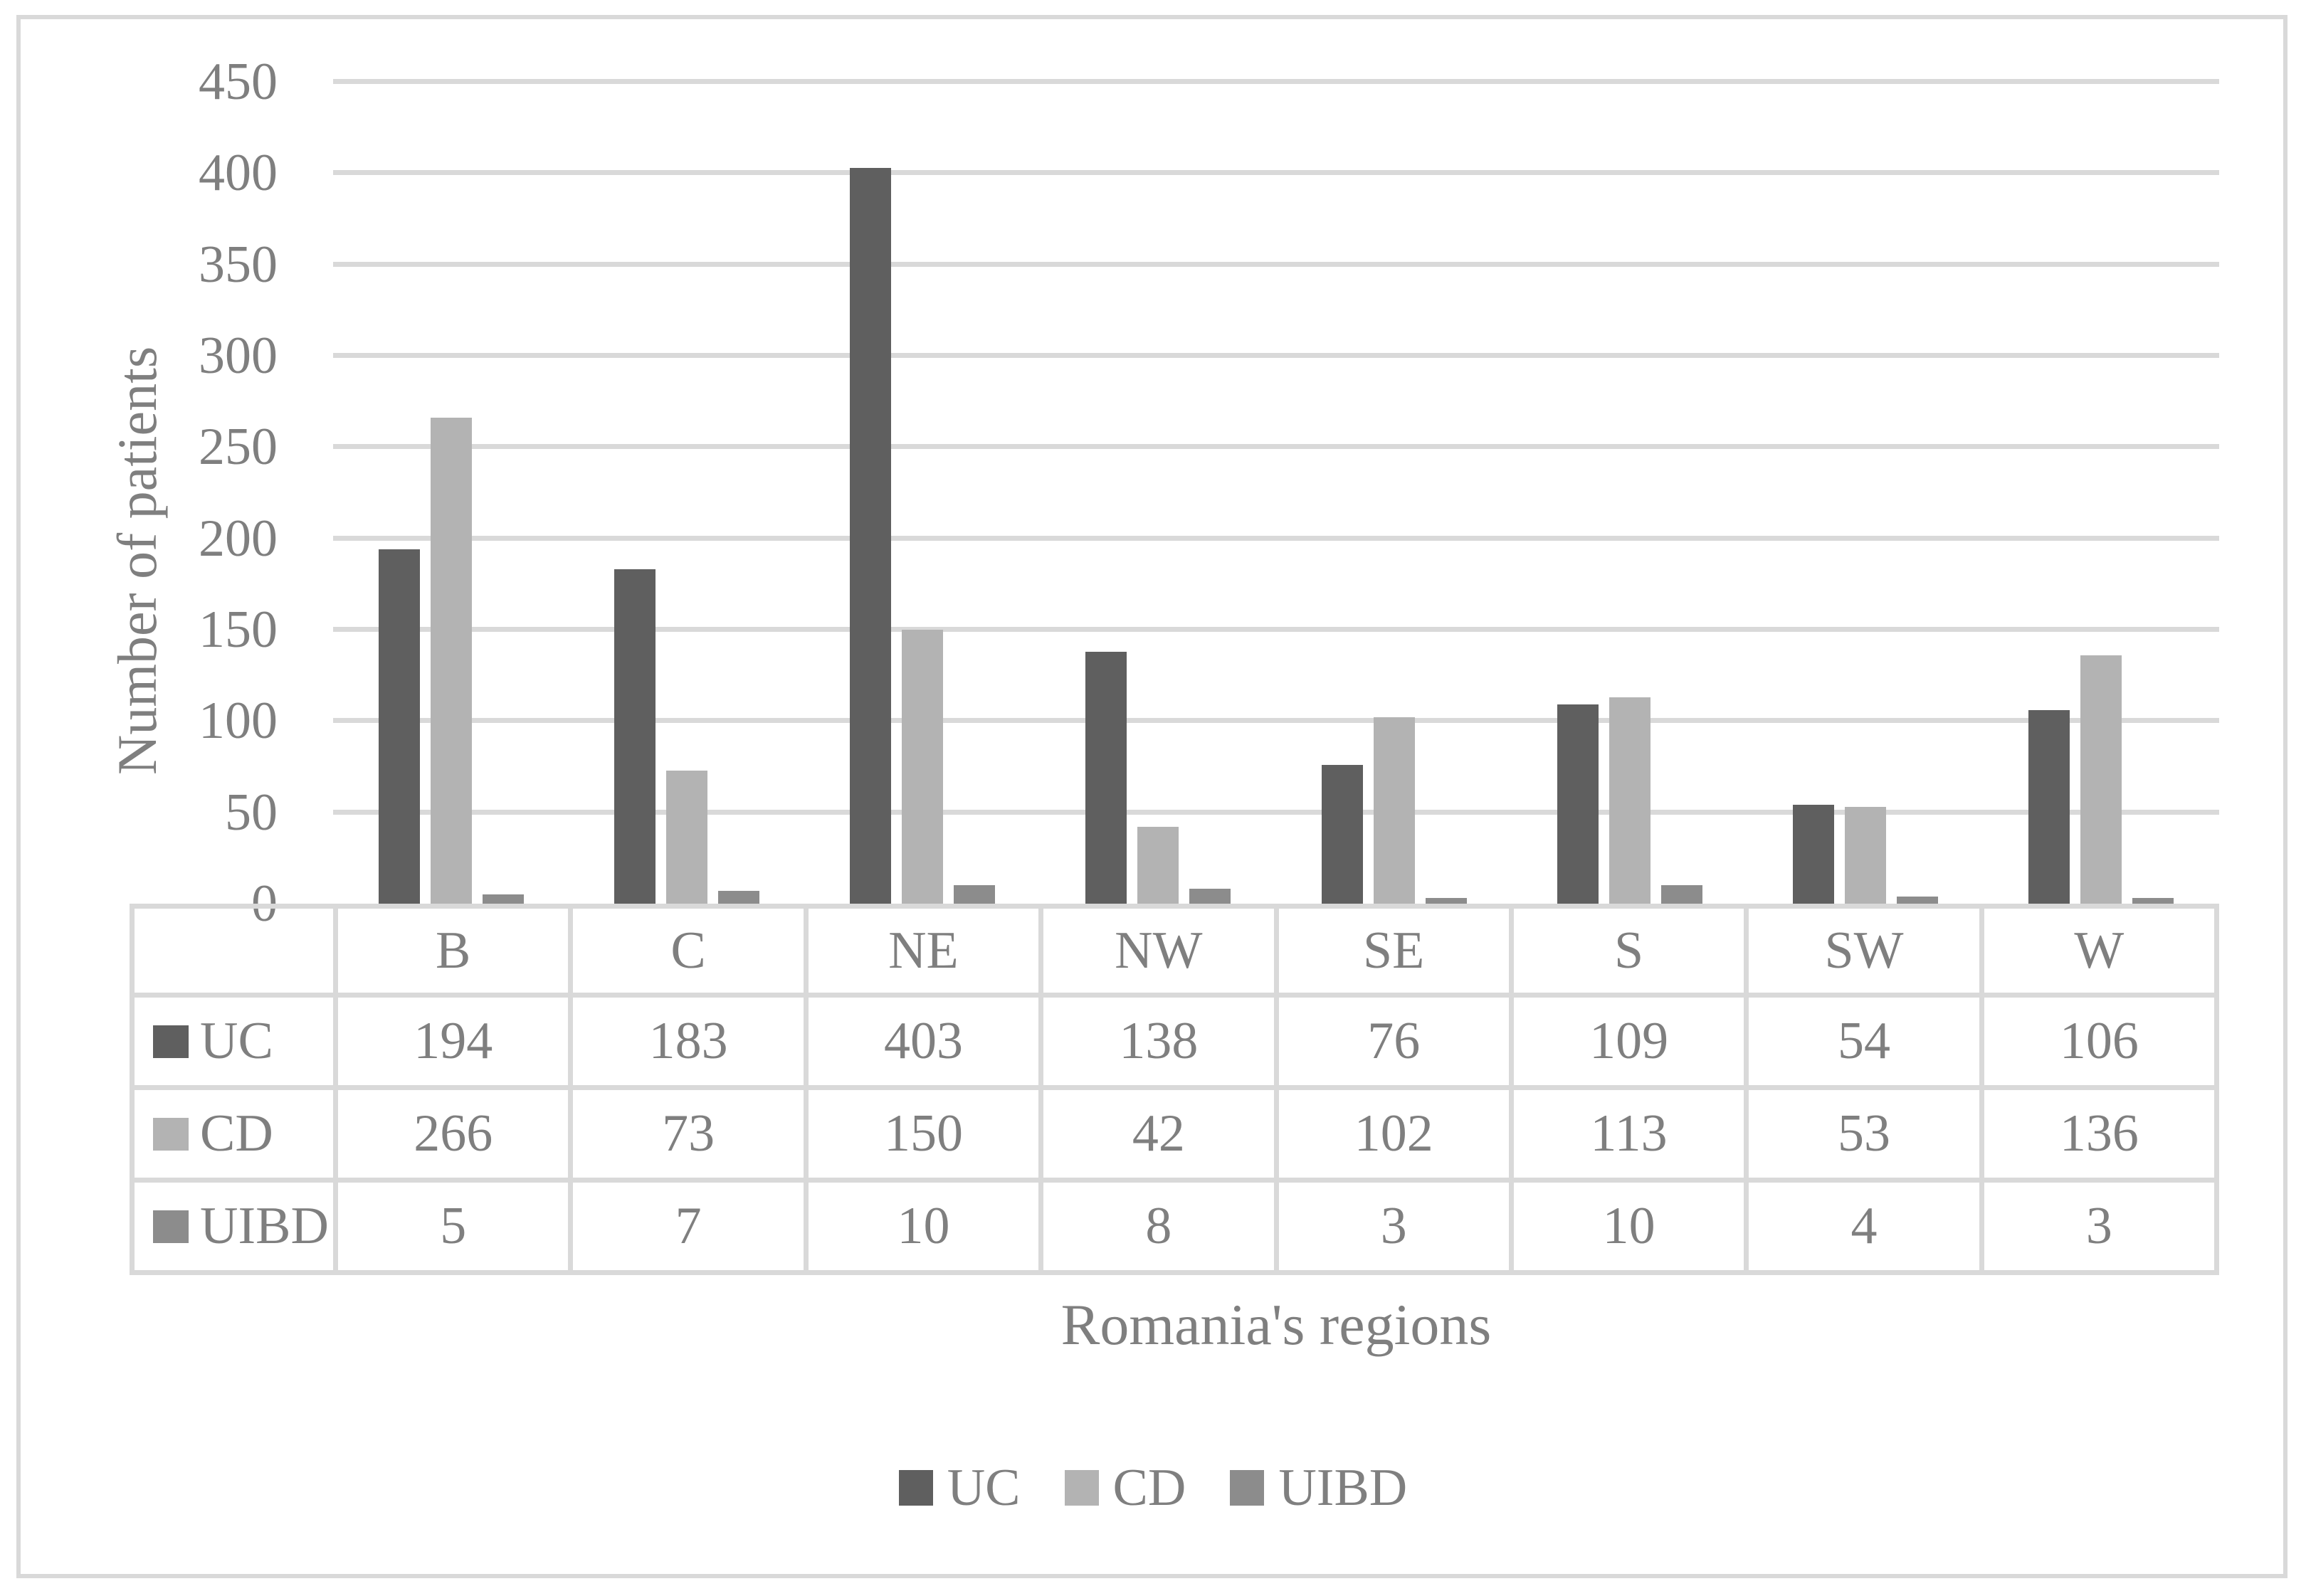 This screenshot has height=1596, width=2306. I want to click on cell-UC-SW: 54, so click(1864, 1042).